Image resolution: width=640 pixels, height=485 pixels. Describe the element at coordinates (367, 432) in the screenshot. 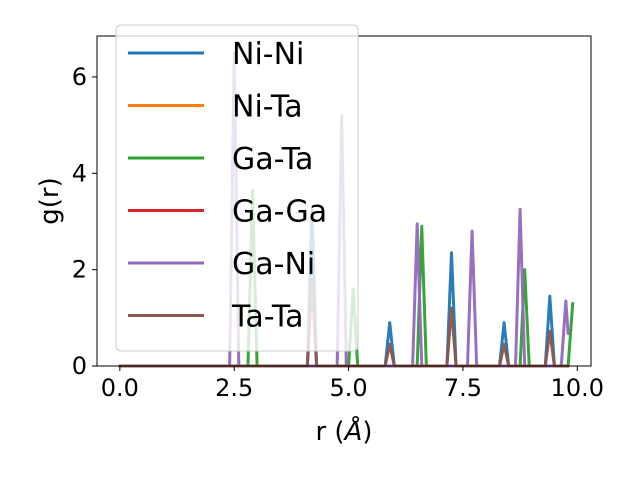

I see `x-axis-label-close: )` at that location.